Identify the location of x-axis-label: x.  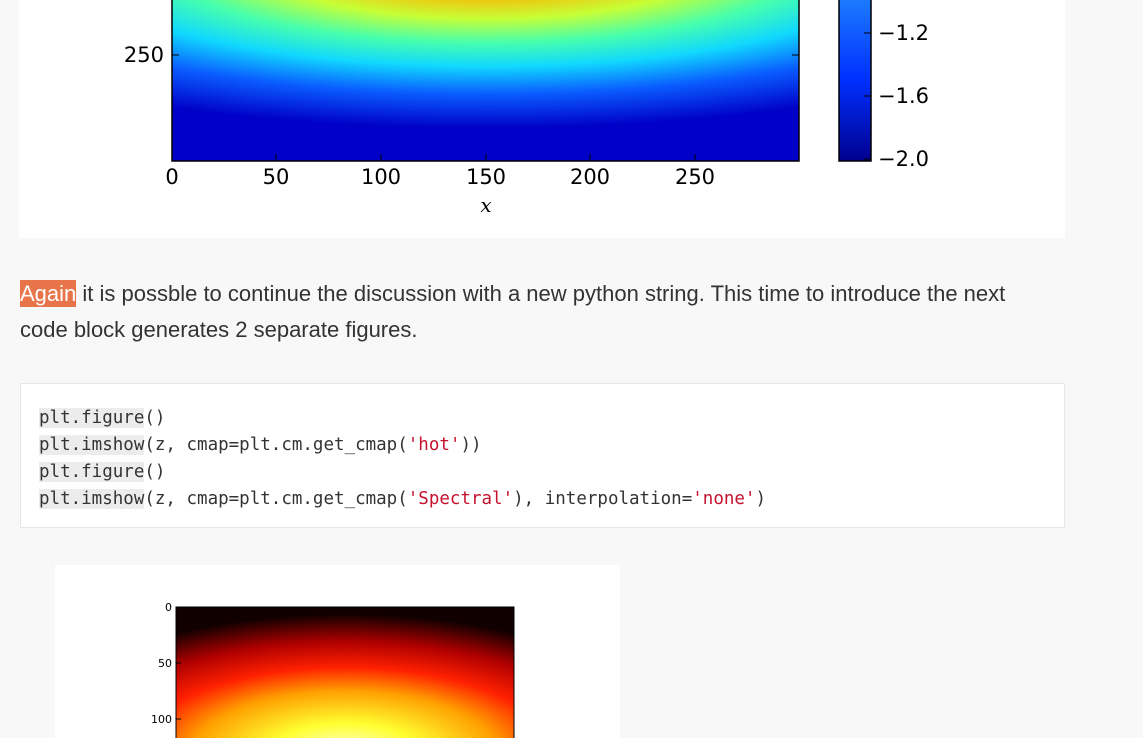
(485, 205).